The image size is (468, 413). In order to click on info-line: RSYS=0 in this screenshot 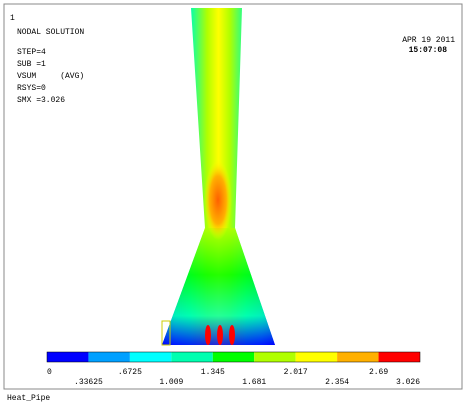, I will do `click(31, 88)`.